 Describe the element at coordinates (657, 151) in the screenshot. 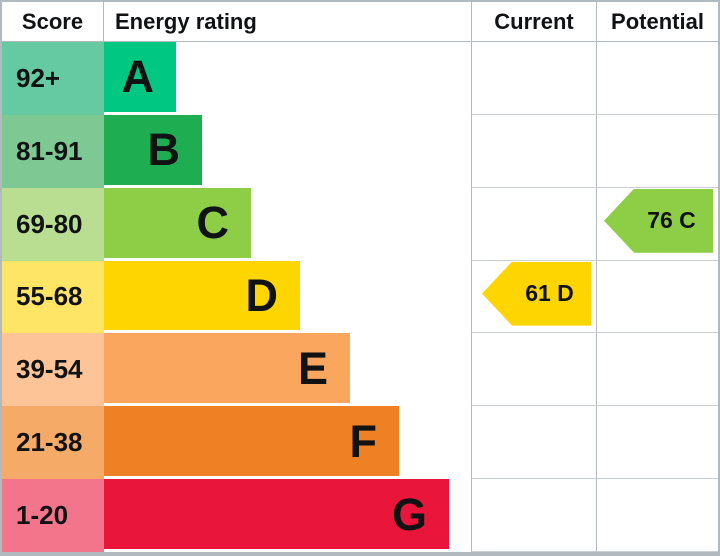

I see `potential-cell-band-b` at that location.